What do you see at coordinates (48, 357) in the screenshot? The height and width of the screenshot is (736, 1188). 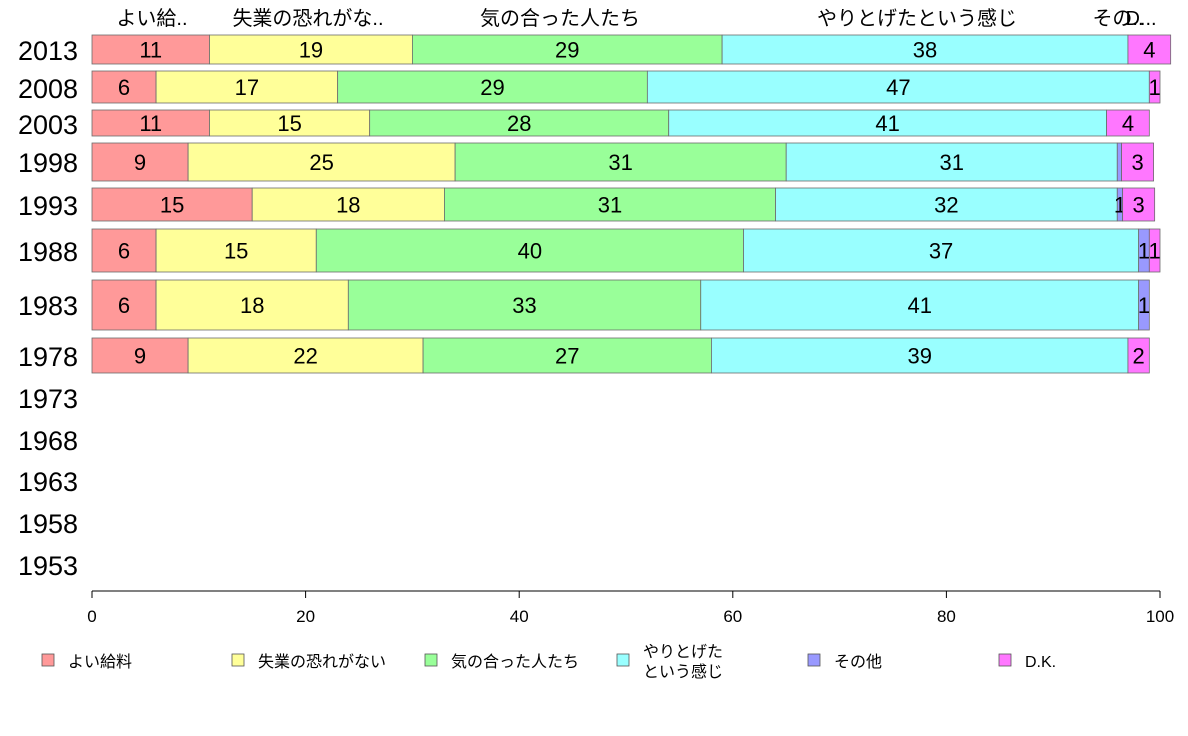 I see `category-label: 1978` at bounding box center [48, 357].